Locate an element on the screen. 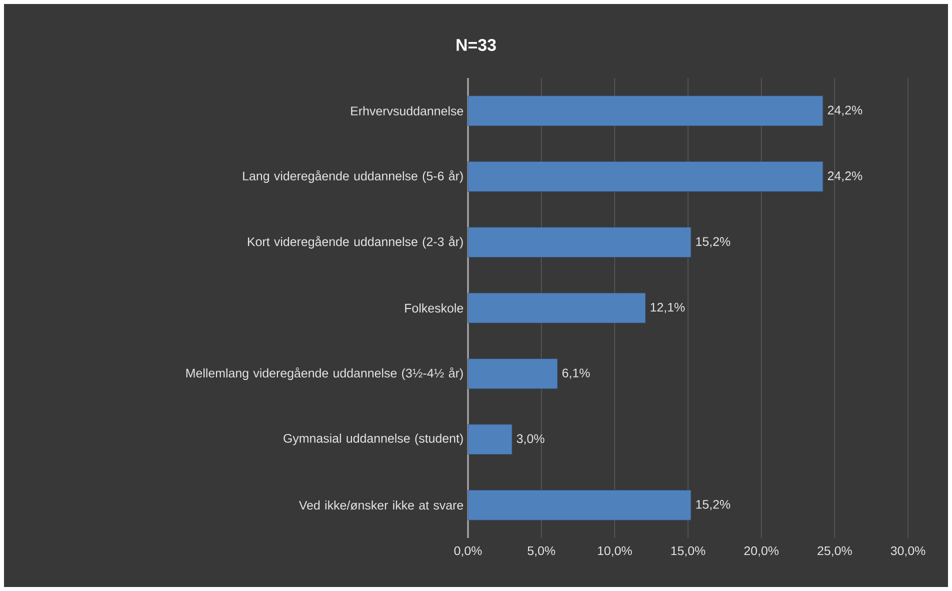 The width and height of the screenshot is (952, 591). y-tick-label: Gymnasial uddannelse (student) is located at coordinates (373, 440).